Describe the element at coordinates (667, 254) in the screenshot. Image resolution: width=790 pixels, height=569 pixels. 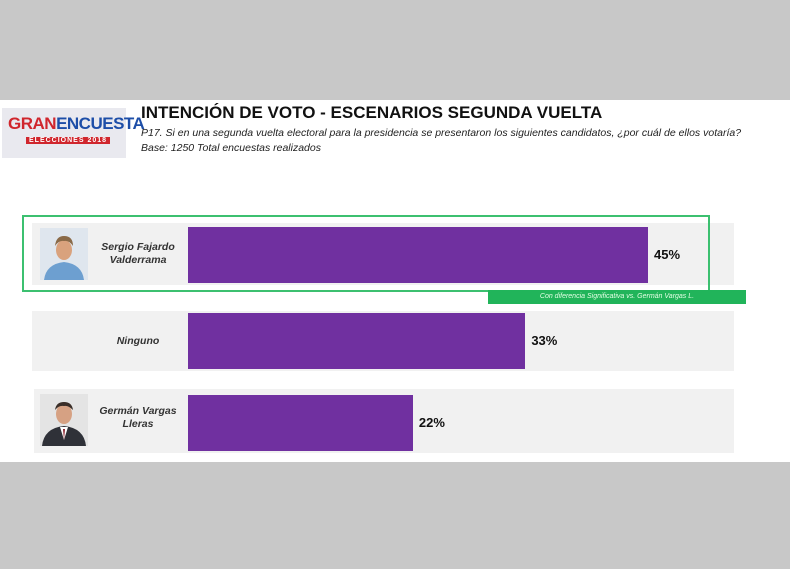
I see `value-label: 45%` at that location.